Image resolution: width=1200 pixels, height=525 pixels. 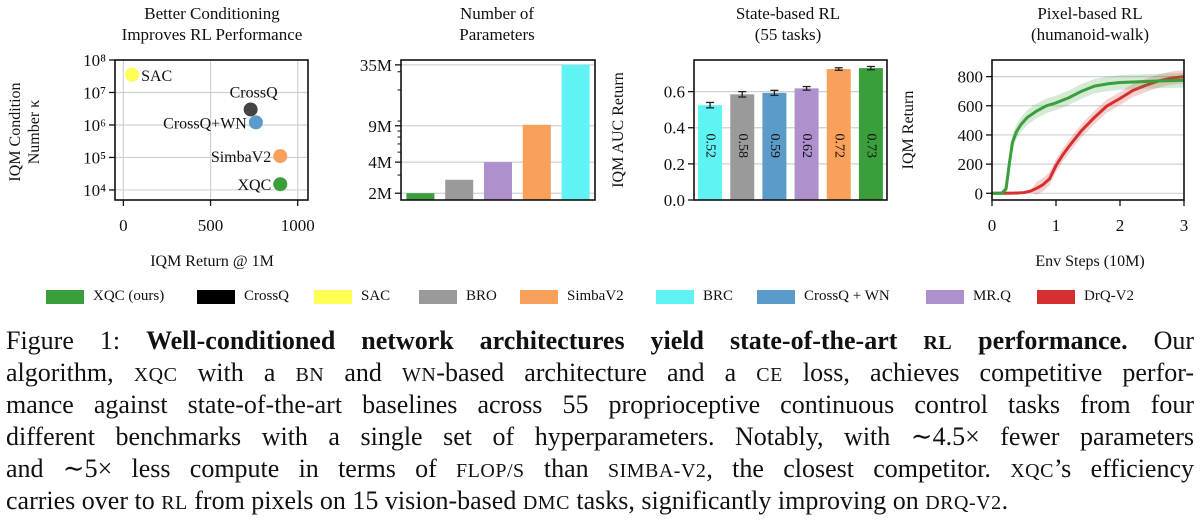 What do you see at coordinates (847, 296) in the screenshot?
I see `legend-label: CrossQ + WN` at bounding box center [847, 296].